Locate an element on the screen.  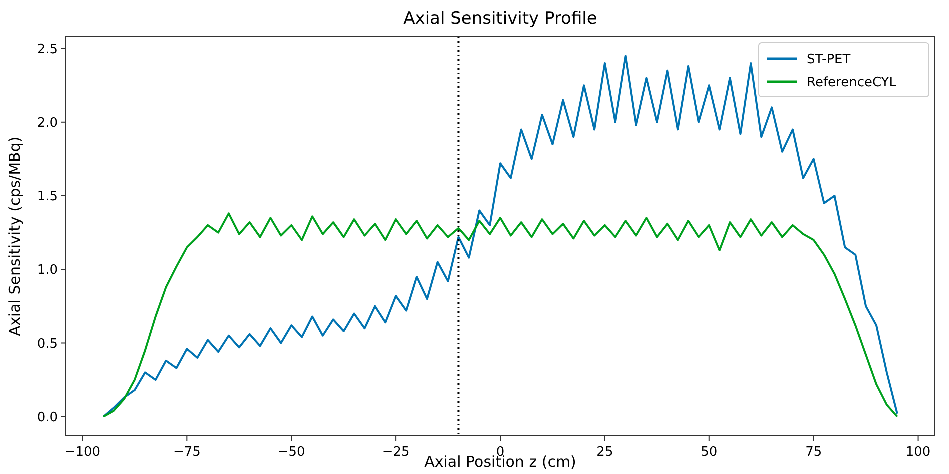
y-axis-title: Axial Sensitivity (cps/MBq) is located at coordinates (15, 236).